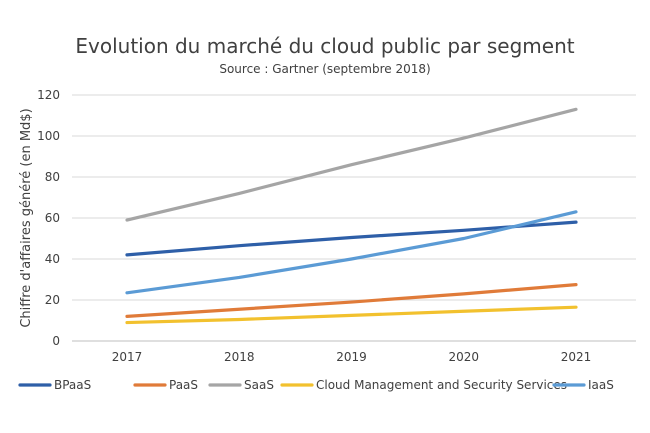 This screenshot has height=433, width=650. Describe the element at coordinates (259, 385) in the screenshot. I see `legend-label: SaaS` at that location.